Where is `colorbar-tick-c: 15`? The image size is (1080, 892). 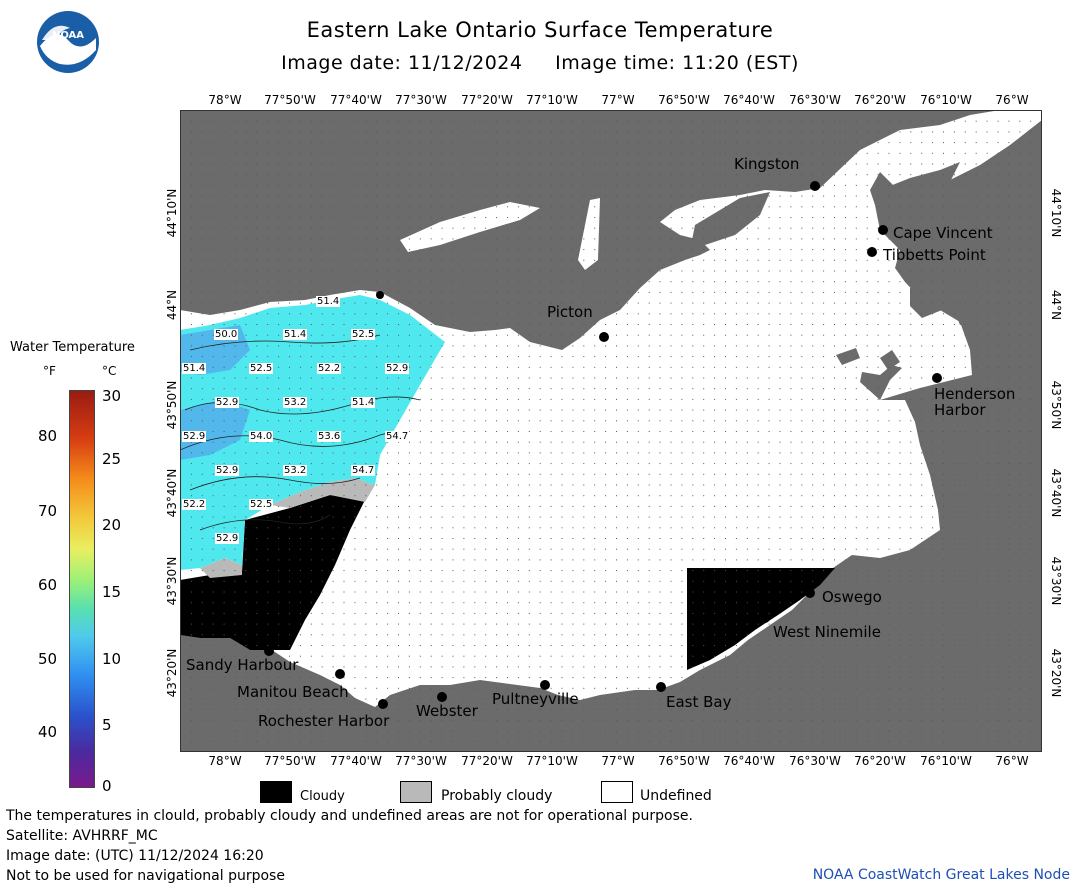 colorbar-tick-c: 15 is located at coordinates (112, 592).